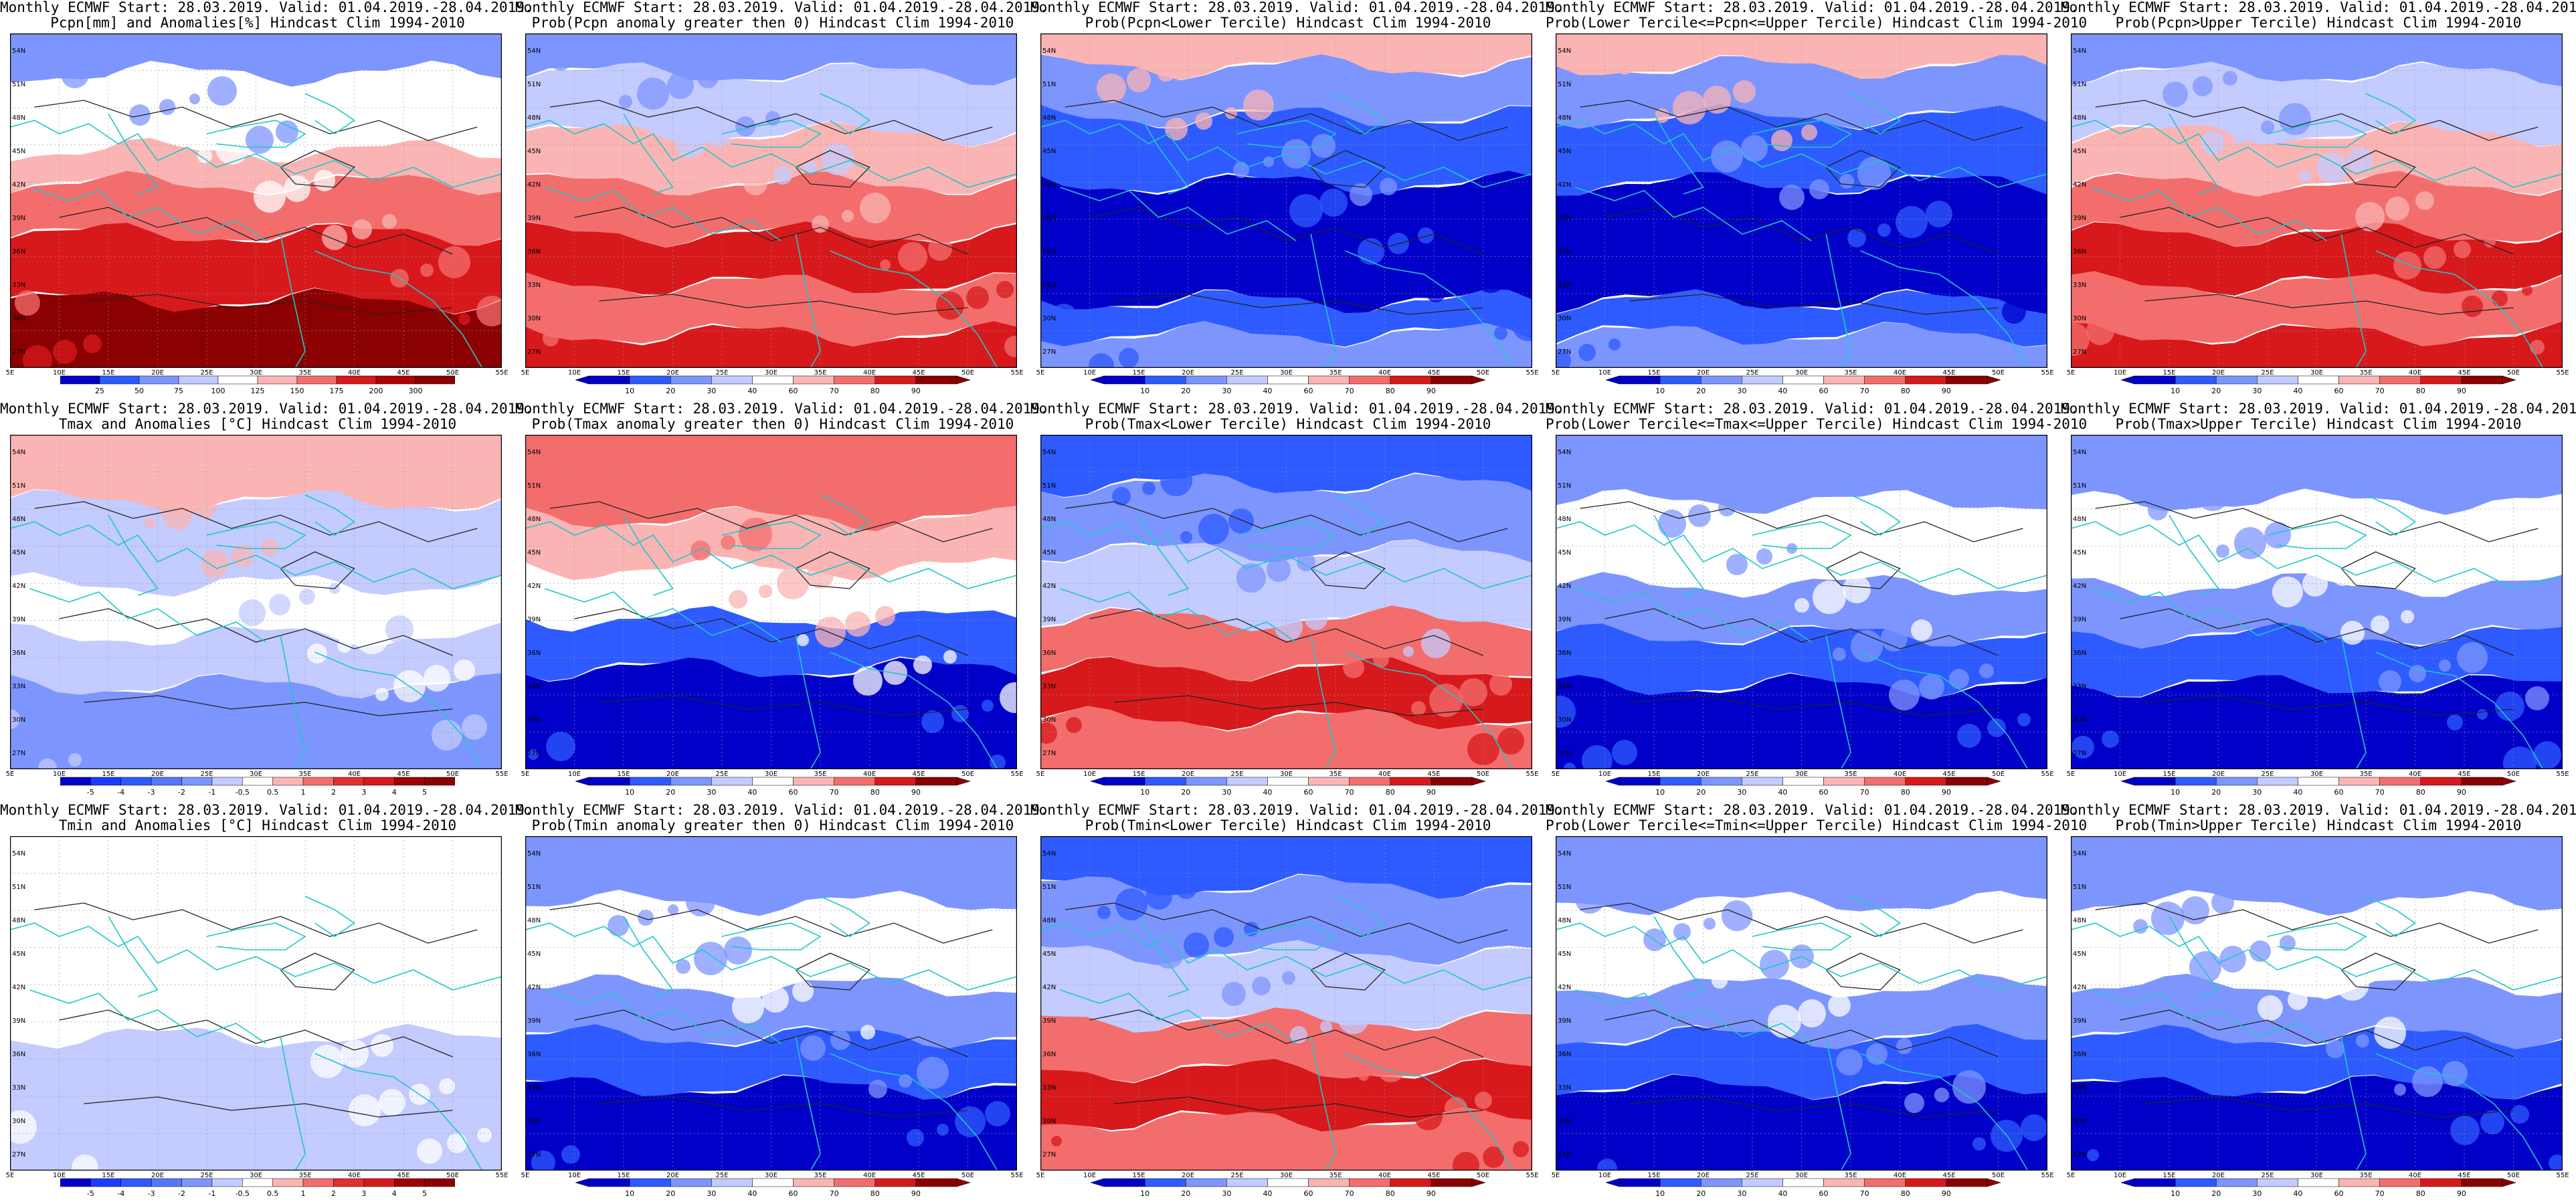  What do you see at coordinates (771, 1175) in the screenshot?
I see `lon-tick-label: 30E` at bounding box center [771, 1175].